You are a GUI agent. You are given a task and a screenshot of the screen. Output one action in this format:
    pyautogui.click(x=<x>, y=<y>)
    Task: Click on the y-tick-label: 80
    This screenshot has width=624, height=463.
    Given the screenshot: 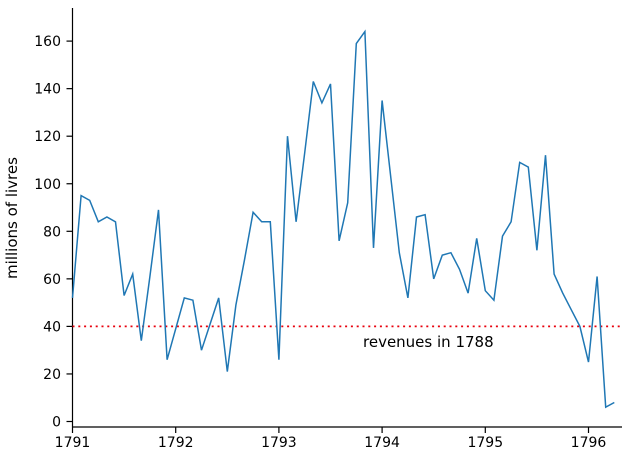 What is the action you would take?
    pyautogui.click(x=52, y=232)
    